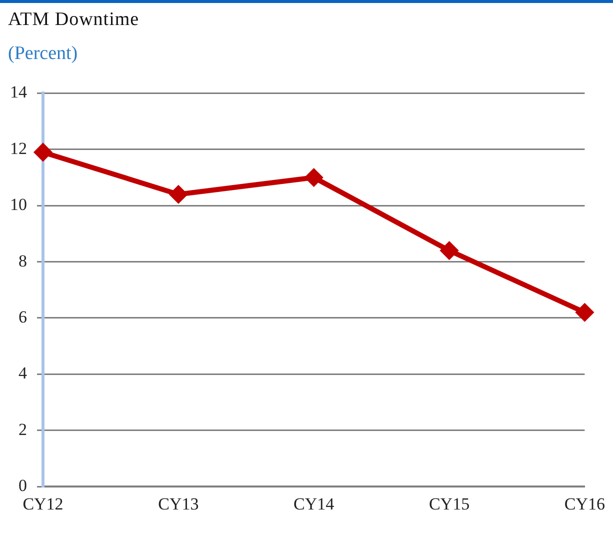 The width and height of the screenshot is (613, 537). Describe the element at coordinates (449, 504) in the screenshot. I see `x-tick-label: CY15` at that location.